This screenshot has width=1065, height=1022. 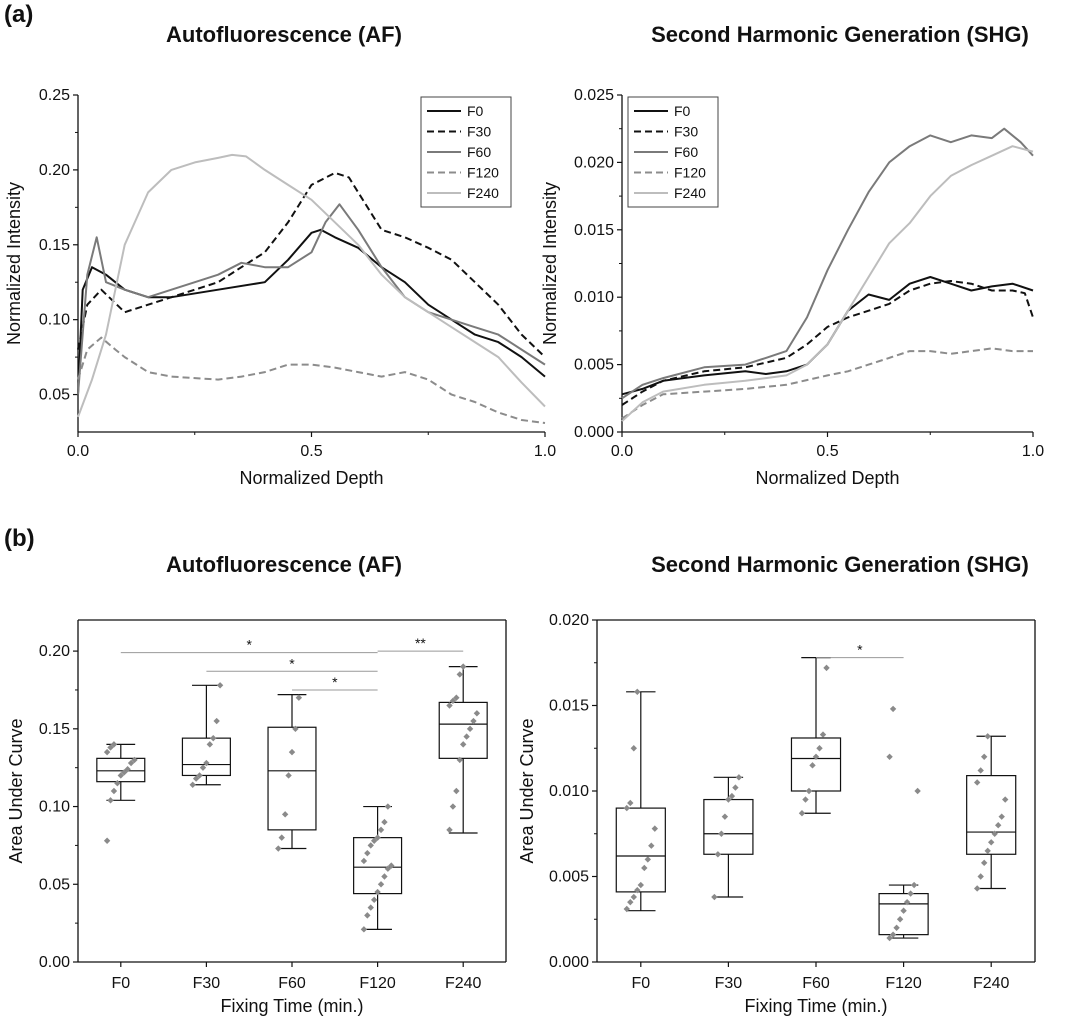 What do you see at coordinates (622, 451) in the screenshot?
I see `shg-profile-xtick-label: 0.0` at bounding box center [622, 451].